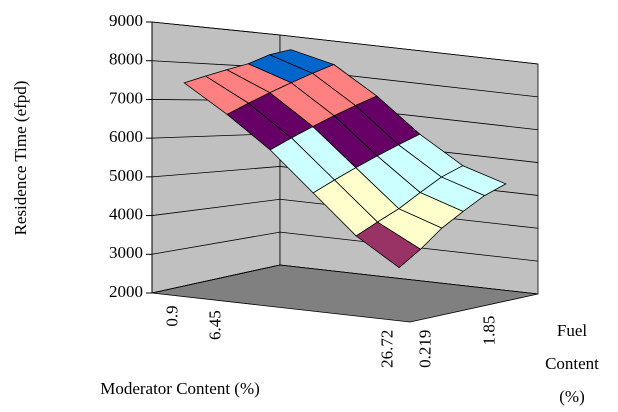 This screenshot has height=412, width=618. Describe the element at coordinates (214, 325) in the screenshot. I see `x-tick-label: 6.45` at that location.